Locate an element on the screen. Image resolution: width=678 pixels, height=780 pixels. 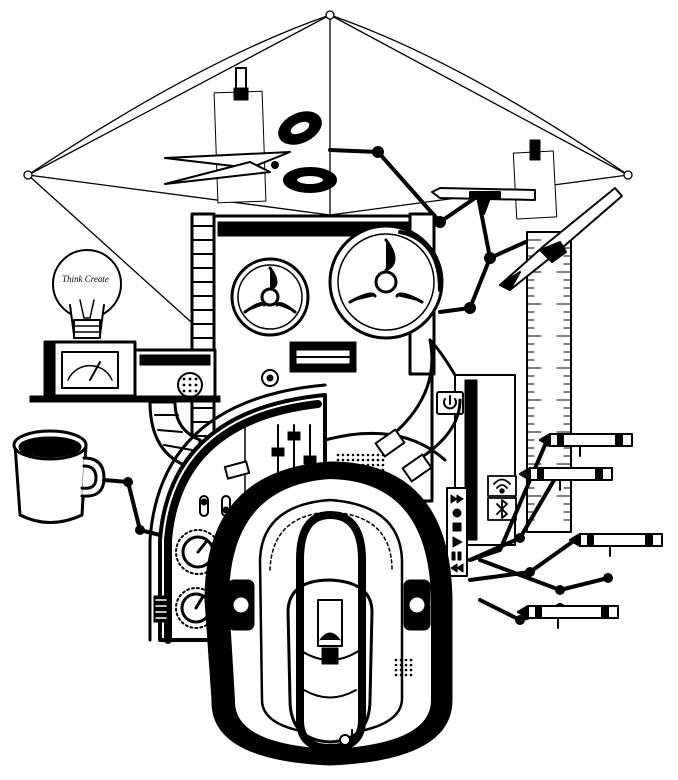
scale-meter is located at coordinates (125, 371).